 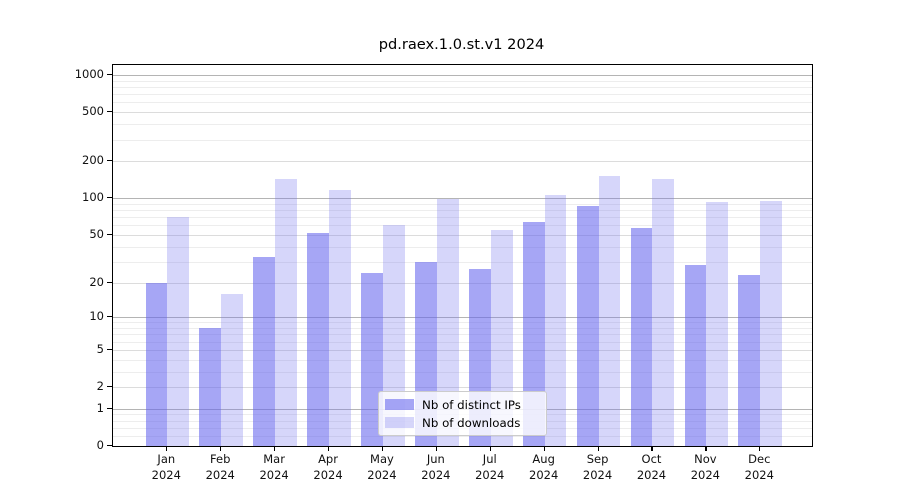 What do you see at coordinates (232, 369) in the screenshot?
I see `bar-downloads-feb` at bounding box center [232, 369].